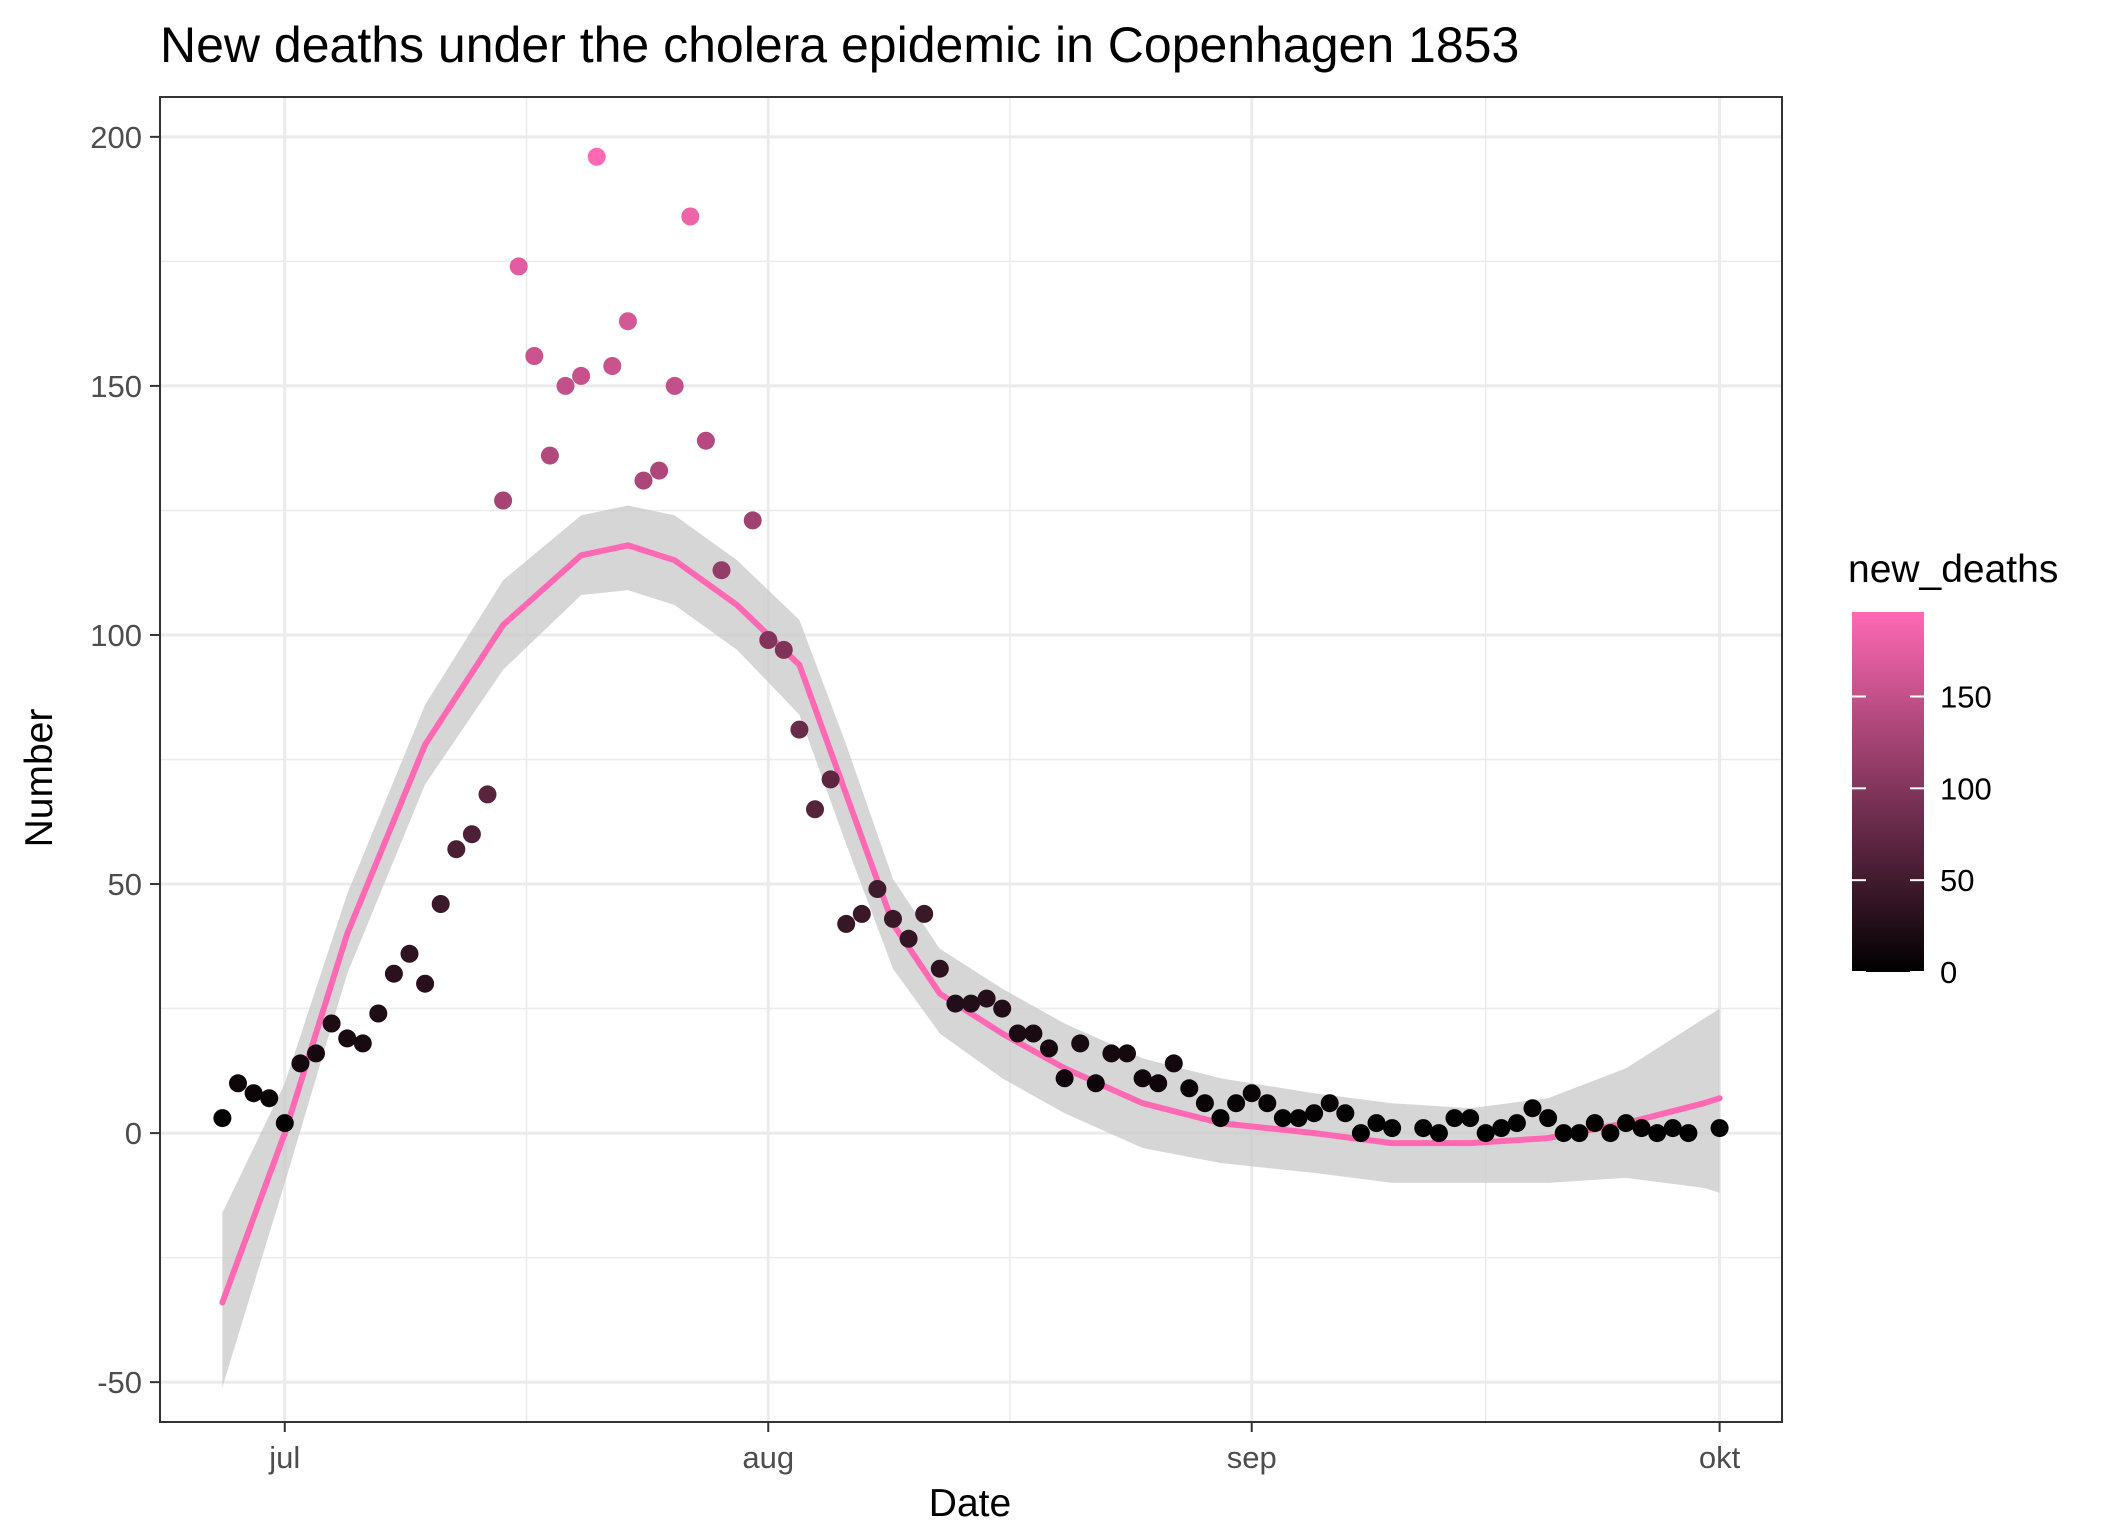 Image resolution: width=2125 pixels, height=1535 pixels. Describe the element at coordinates (1966, 788) in the screenshot. I see `legend-tick-label: 100` at that location.